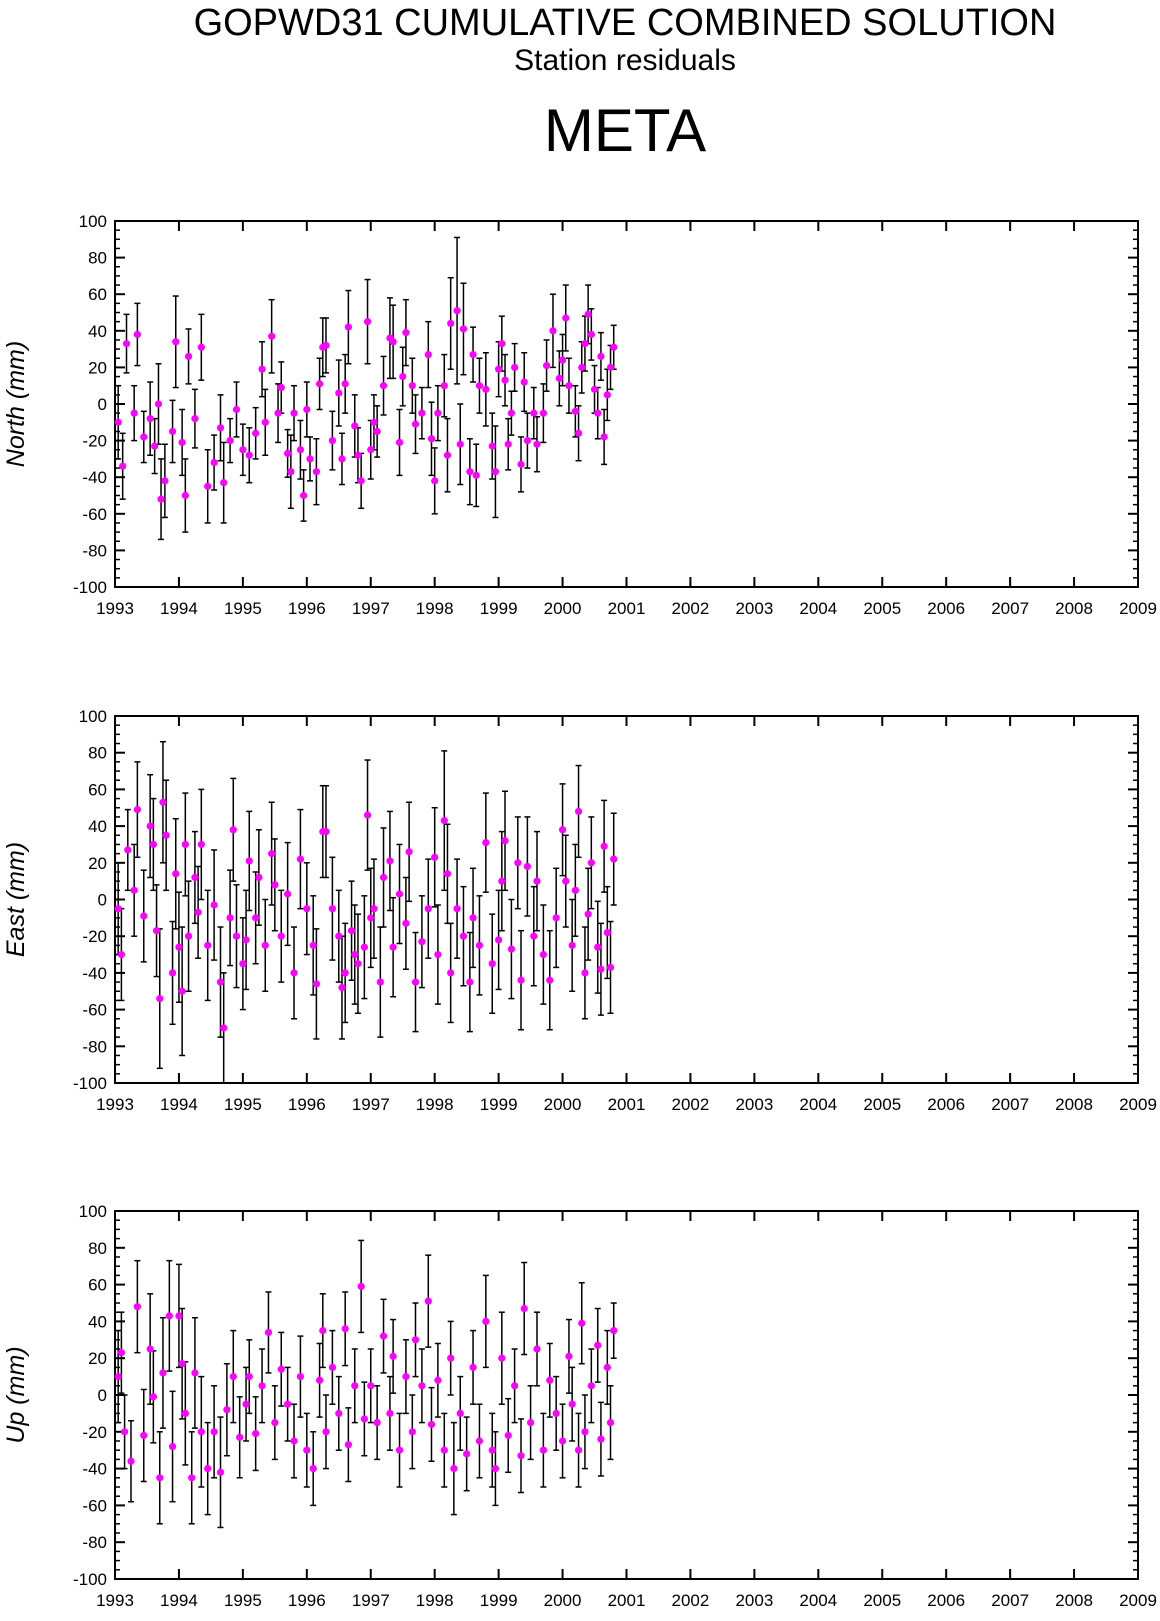  What do you see at coordinates (243, 1104) in the screenshot?
I see `x-tick-label: 1995` at bounding box center [243, 1104].